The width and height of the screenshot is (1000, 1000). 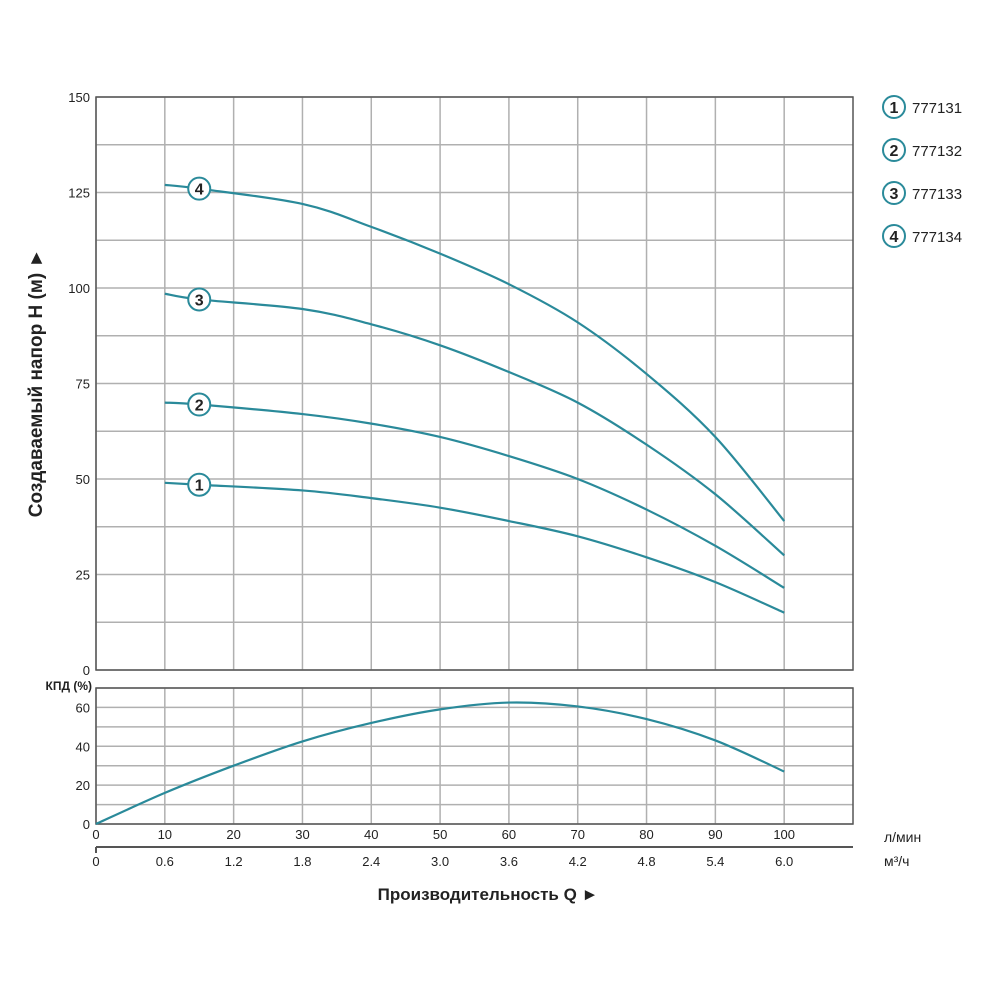 I want to click on curve-marker-label: 4, so click(x=199, y=190).